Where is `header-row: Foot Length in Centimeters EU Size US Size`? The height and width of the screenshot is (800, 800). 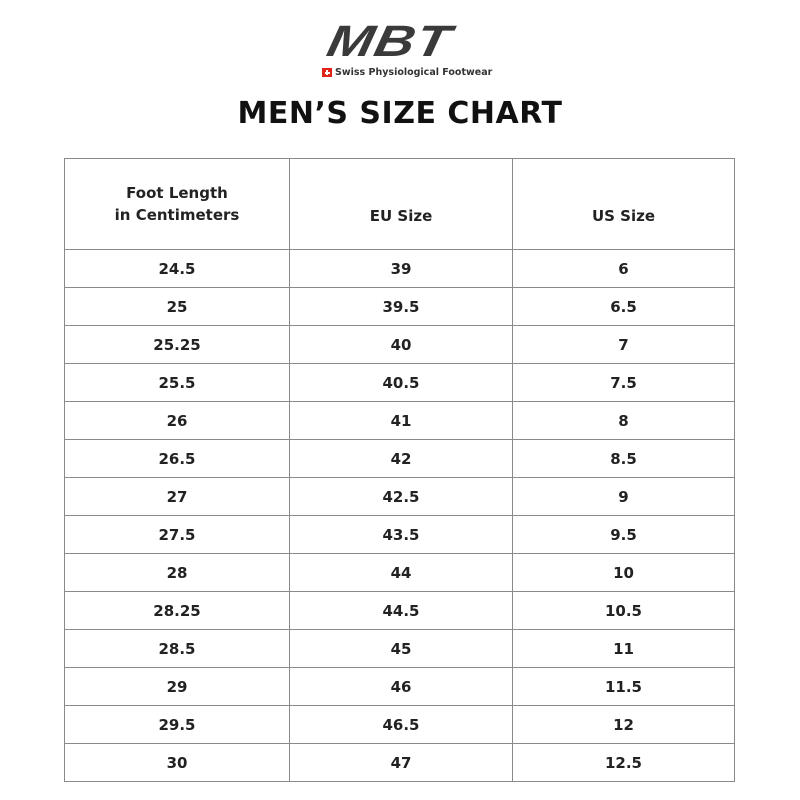
header-row: Foot Length in Centimeters EU Size US Size is located at coordinates (399, 204).